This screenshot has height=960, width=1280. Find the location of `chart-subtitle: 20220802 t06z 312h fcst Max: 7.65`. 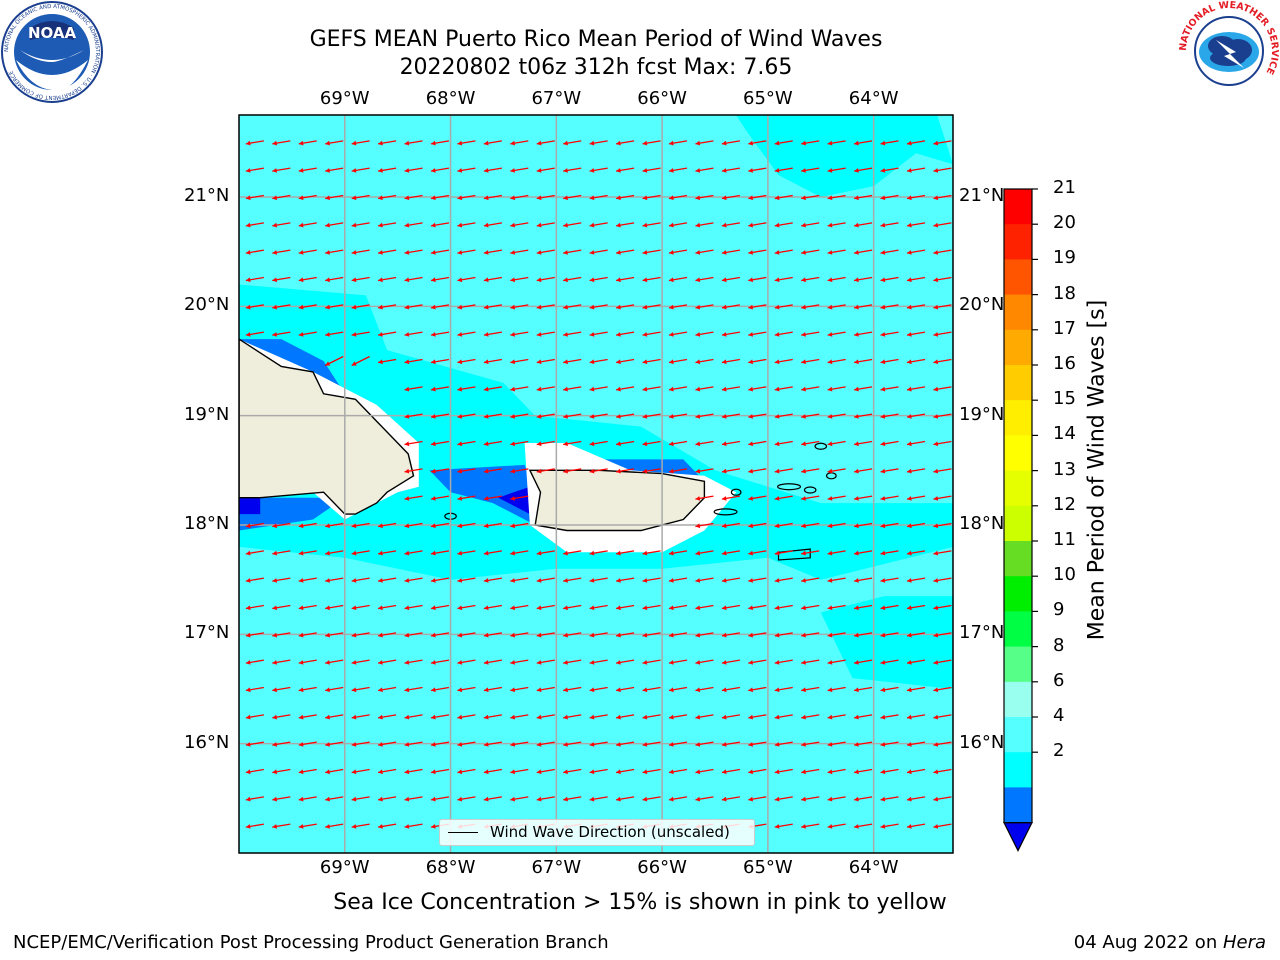

chart-subtitle: 20220802 t06z 312h fcst Max: 7.65 is located at coordinates (596, 67).